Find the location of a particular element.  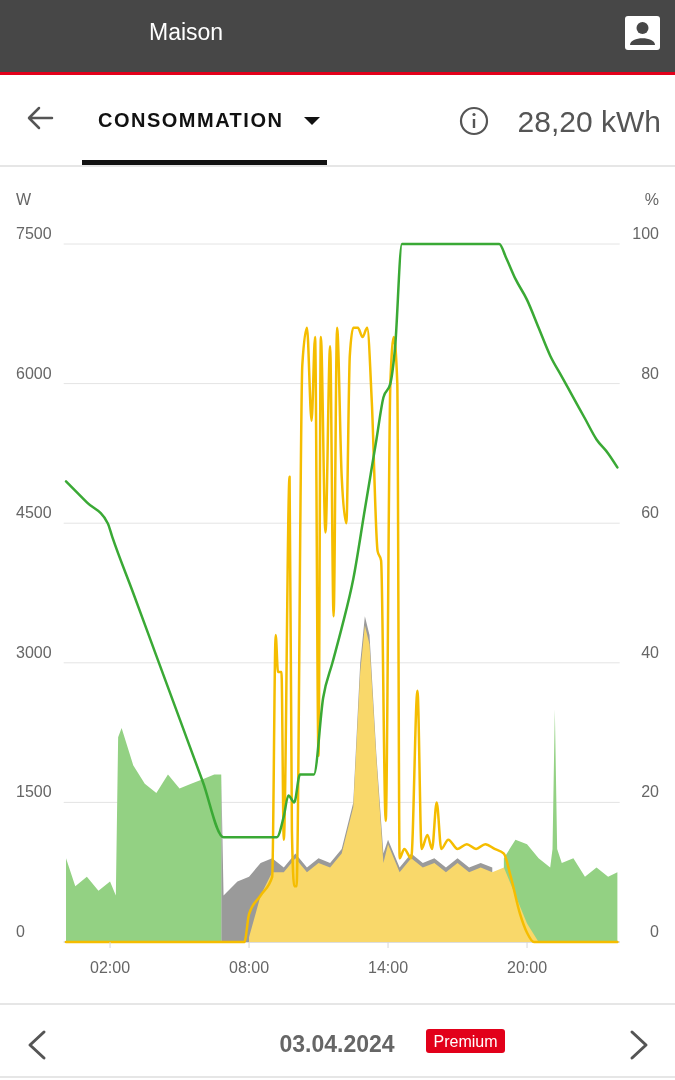

y2-tick-label: 60 is located at coordinates (650, 513).